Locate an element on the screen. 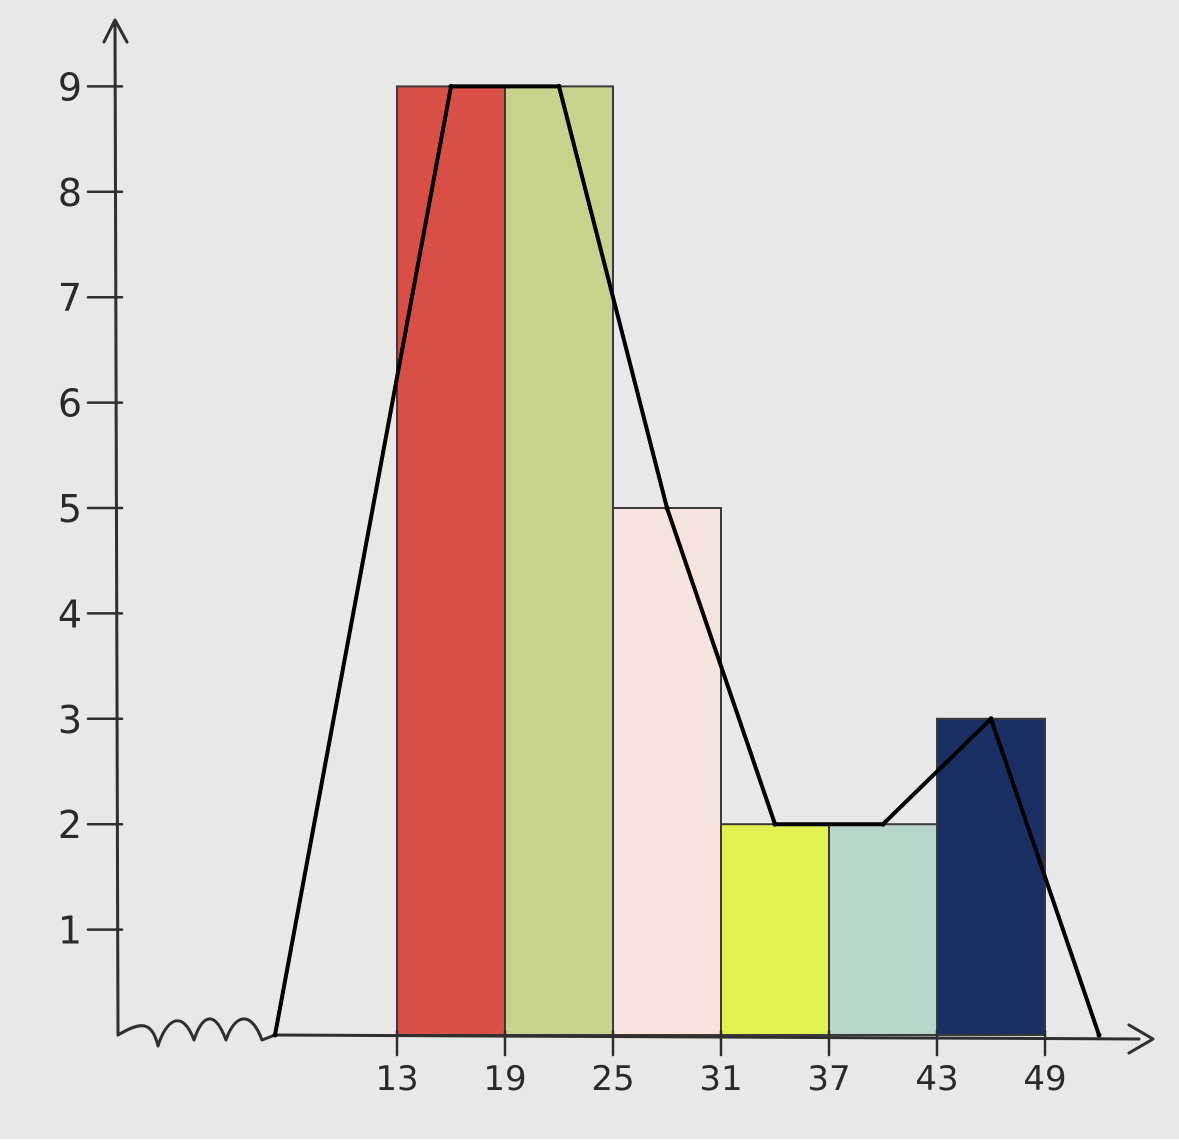 The image size is (1179, 1144). y-tick-label-6: 6 is located at coordinates (70, 404).